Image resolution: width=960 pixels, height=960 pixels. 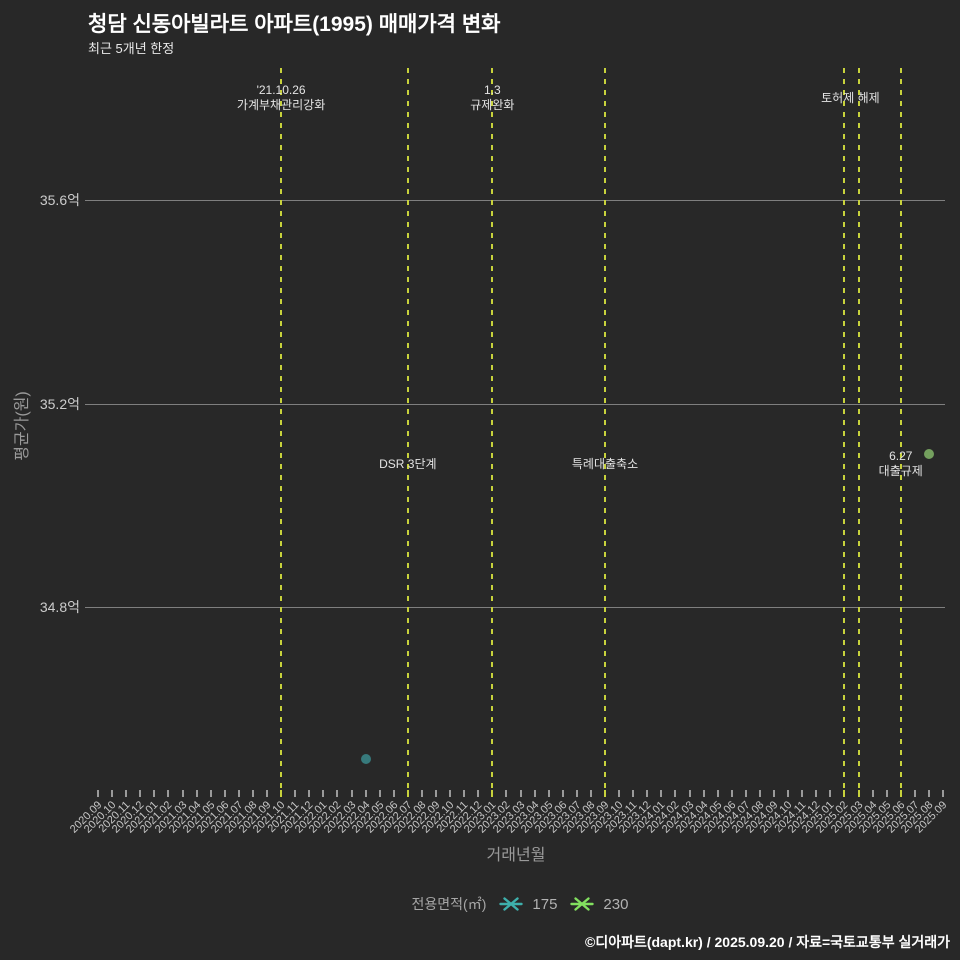 I want to click on event-annotation: DSR 3단계, so click(x=407, y=464).